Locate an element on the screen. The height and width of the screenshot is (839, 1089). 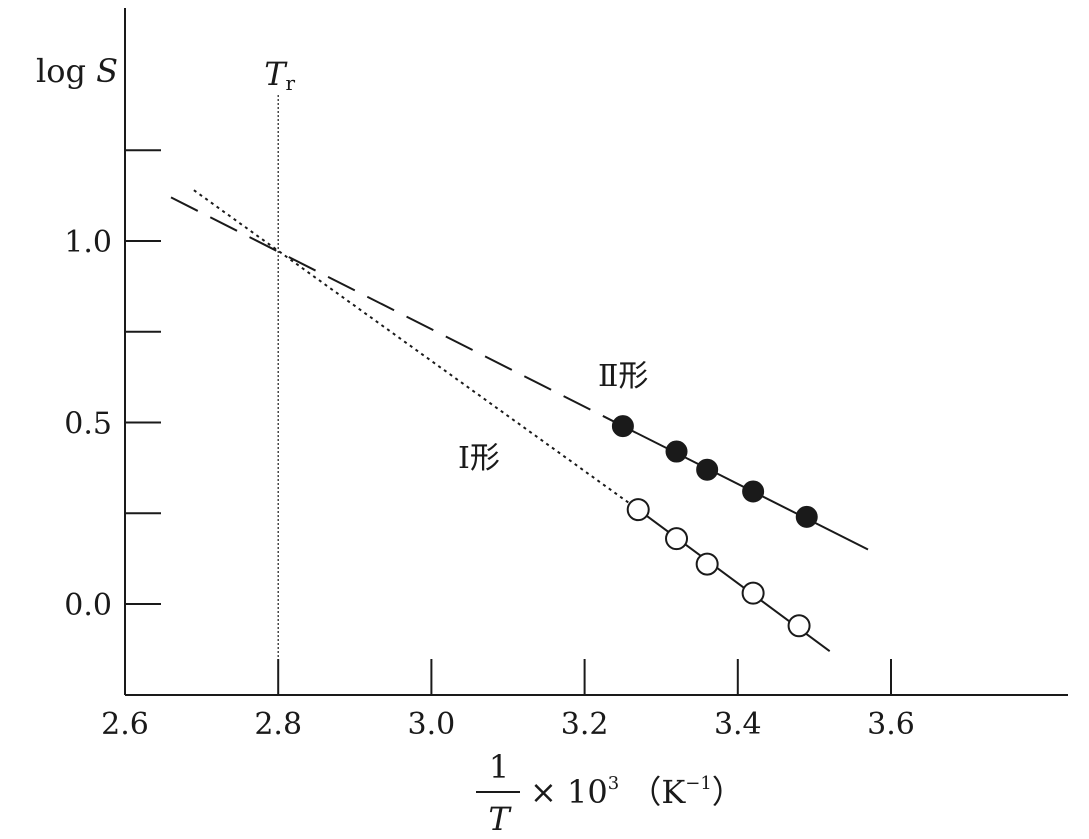
extrapolation-line is located at coordinates (397, 311).